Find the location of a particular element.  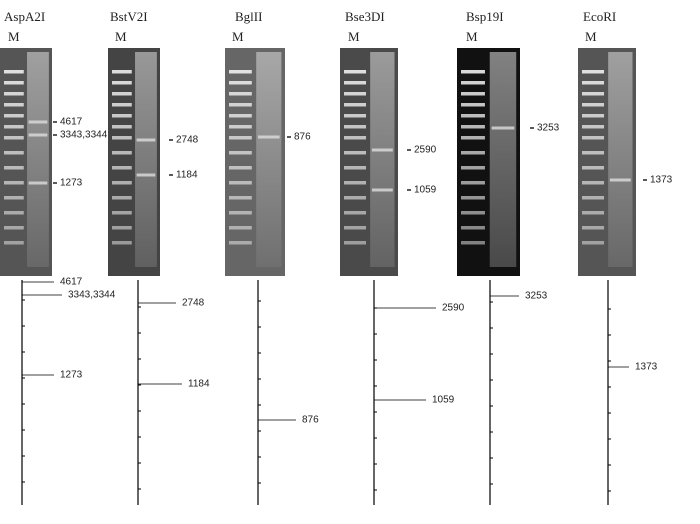

gel-band-label: 3253 is located at coordinates (548, 128).